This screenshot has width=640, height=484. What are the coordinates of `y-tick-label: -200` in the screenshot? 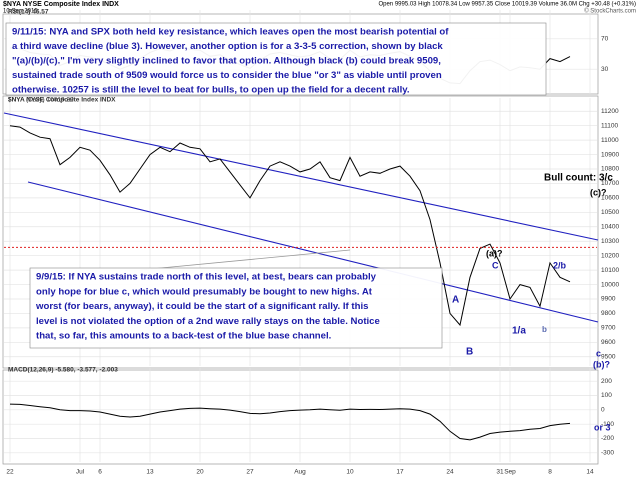 It's located at (607, 438).